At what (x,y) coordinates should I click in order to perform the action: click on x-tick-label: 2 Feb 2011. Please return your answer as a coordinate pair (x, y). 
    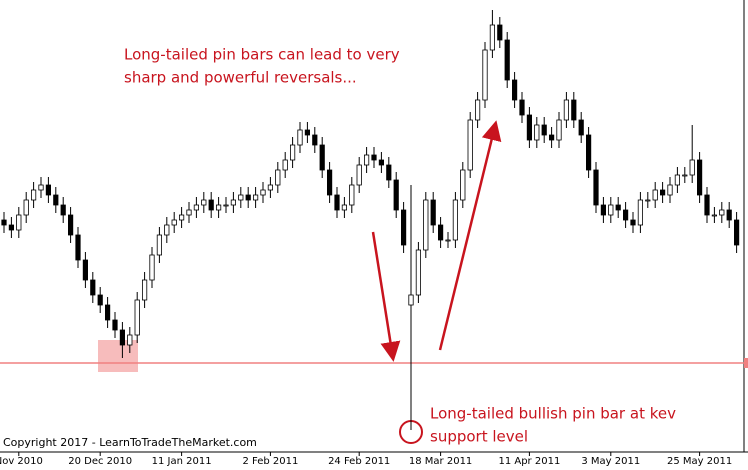
    Looking at the image, I should click on (270, 461).